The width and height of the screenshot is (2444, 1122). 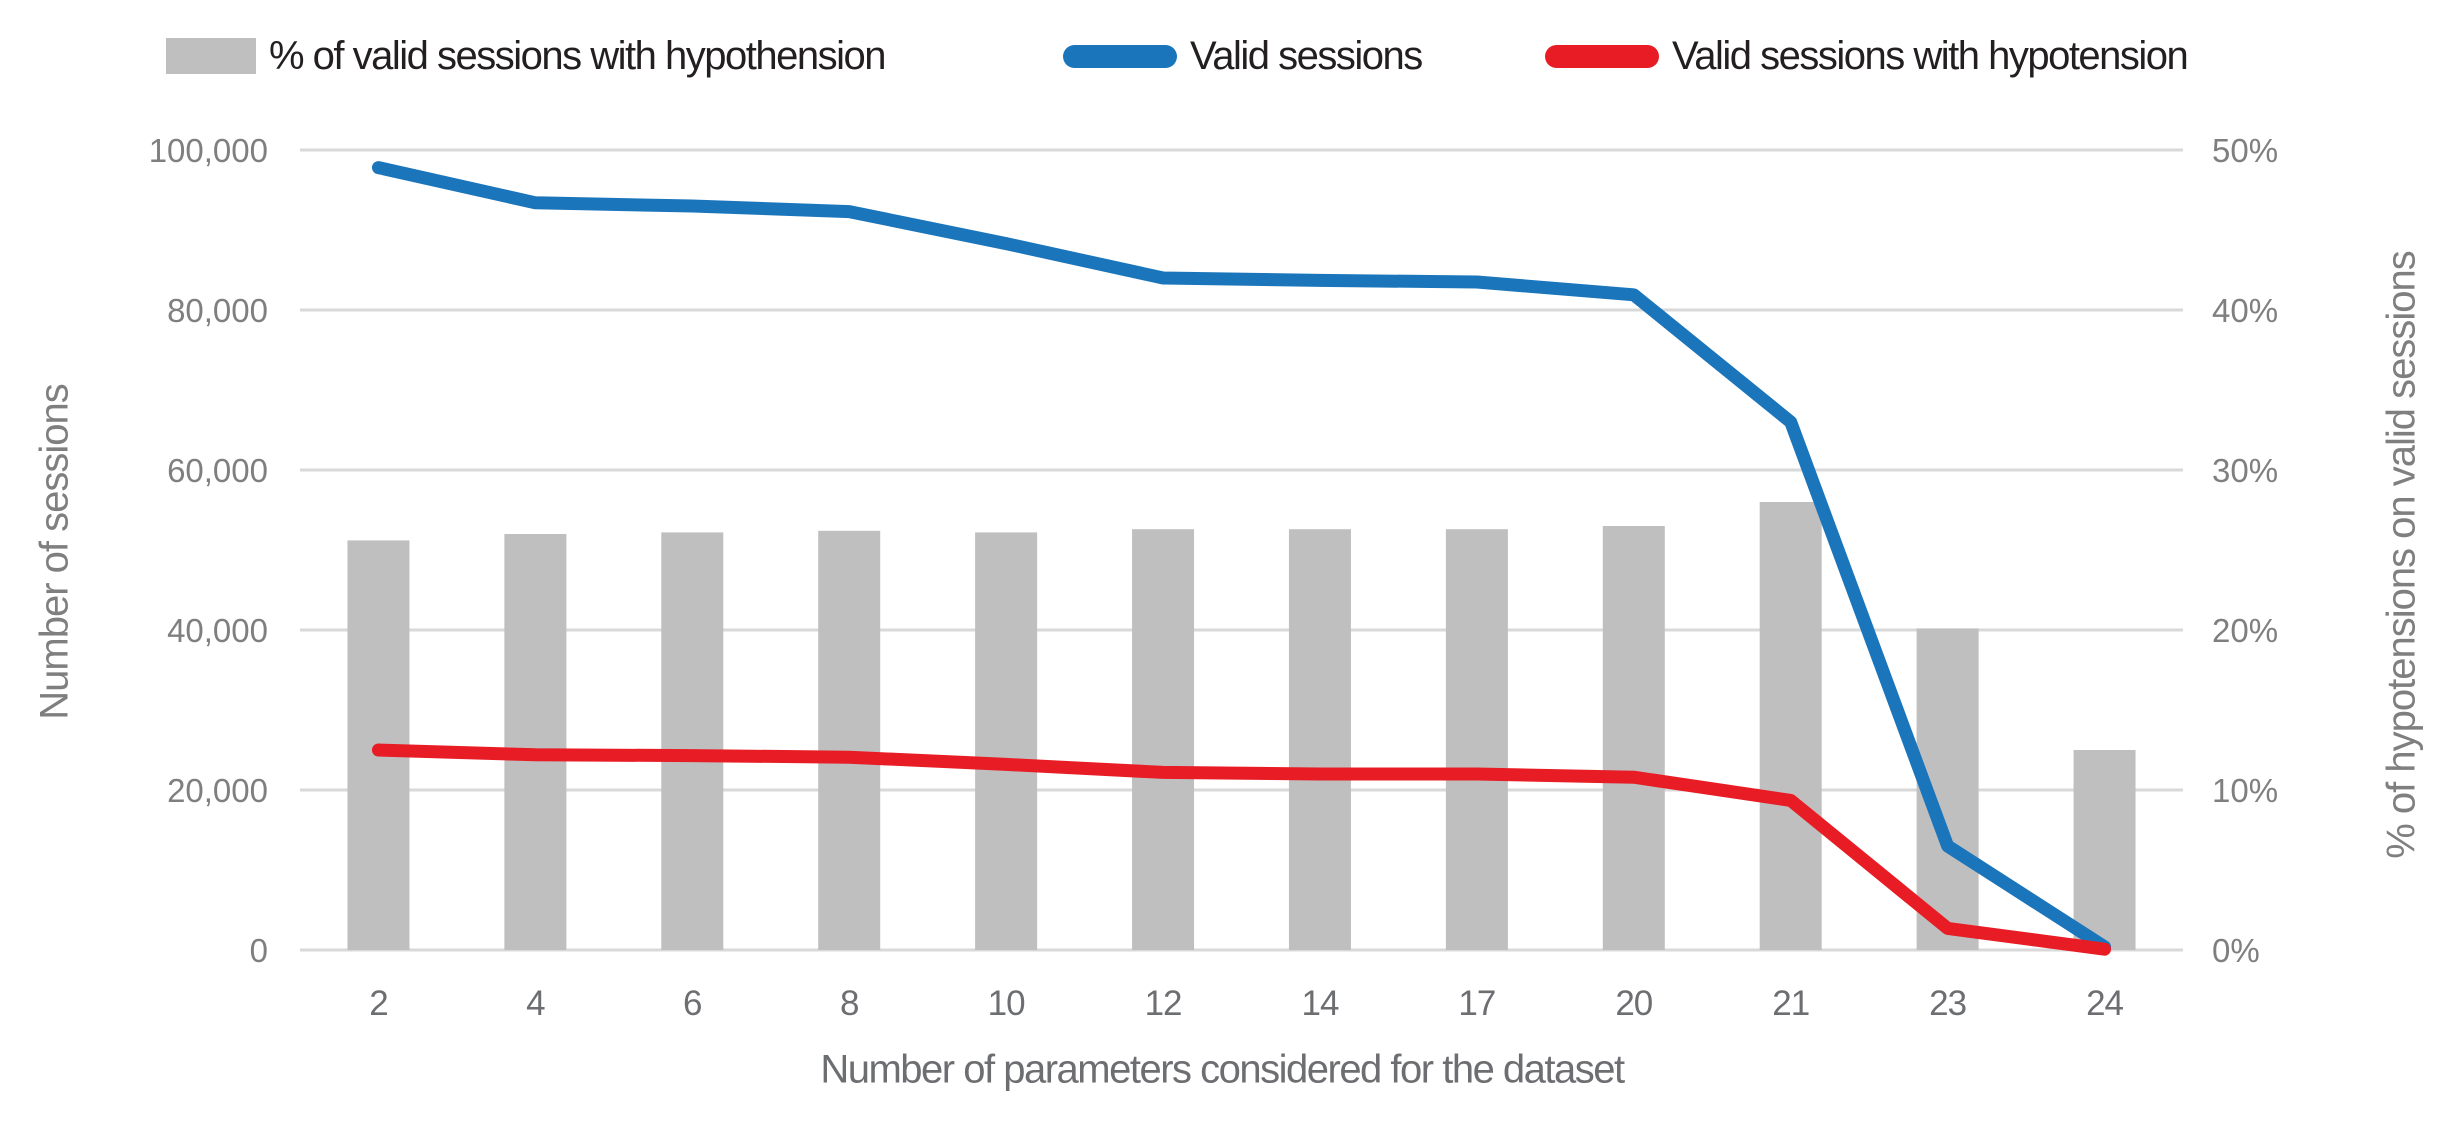 I want to click on legend-label-valid-sessions-hypotension: Valid sessions with hypotension, so click(x=1930, y=55).